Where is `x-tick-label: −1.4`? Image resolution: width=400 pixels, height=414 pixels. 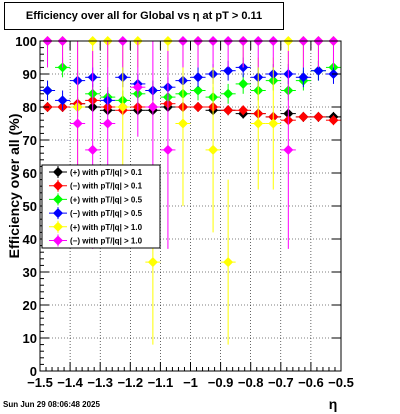
x-tick-label: −1.4 is located at coordinates (70, 382).